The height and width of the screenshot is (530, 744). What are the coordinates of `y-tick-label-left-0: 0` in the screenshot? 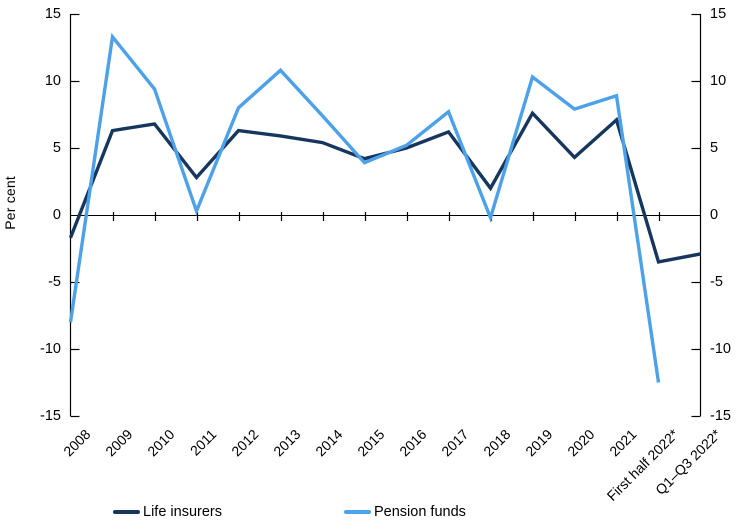 It's located at (56, 215).